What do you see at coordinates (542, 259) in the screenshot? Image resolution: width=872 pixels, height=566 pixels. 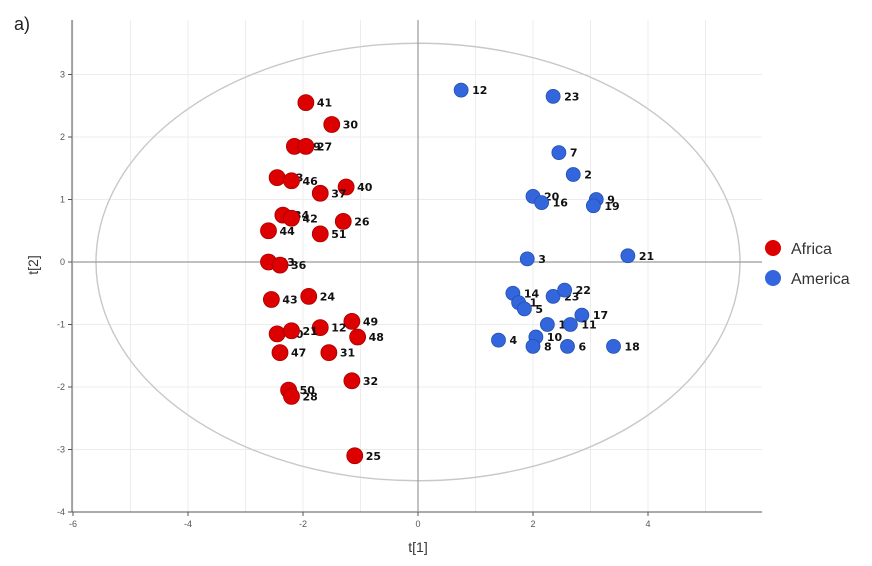 I see `point-label: 3` at bounding box center [542, 259].